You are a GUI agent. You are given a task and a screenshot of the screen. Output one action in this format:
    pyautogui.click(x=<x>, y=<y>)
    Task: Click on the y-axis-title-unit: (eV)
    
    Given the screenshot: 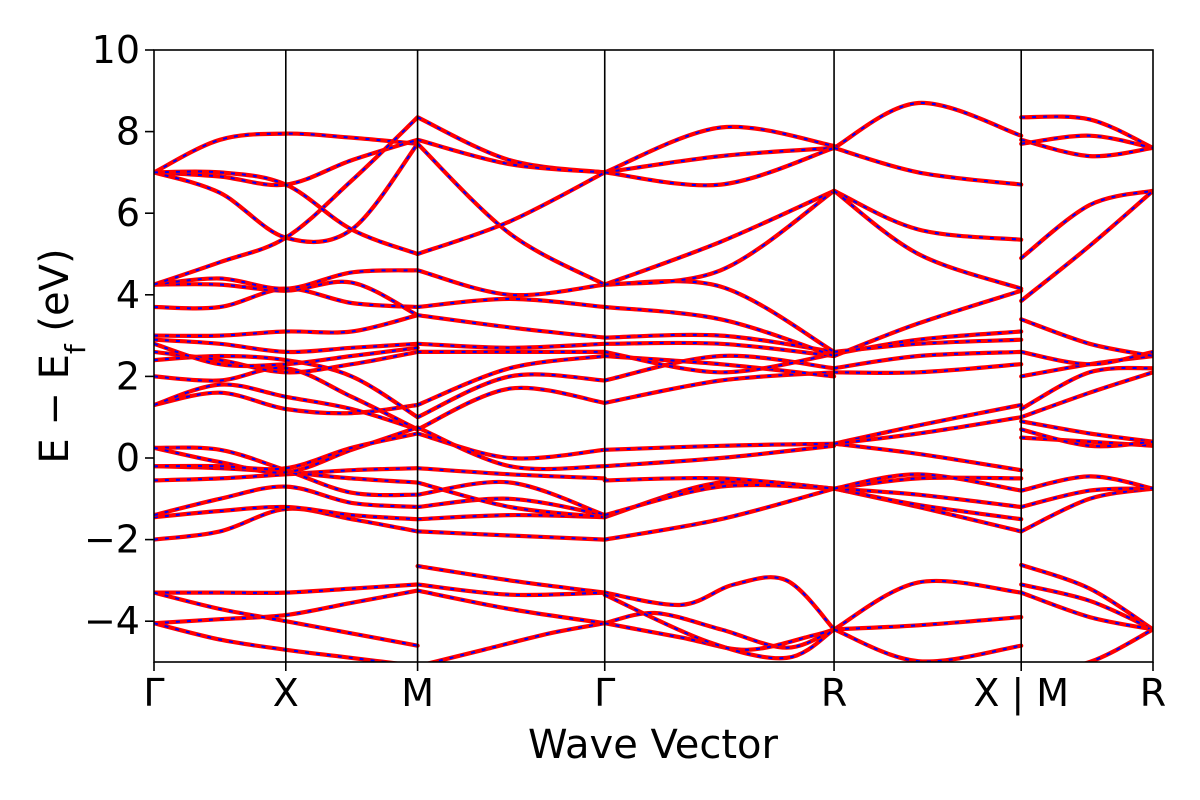 What is the action you would take?
    pyautogui.click(x=55, y=296)
    